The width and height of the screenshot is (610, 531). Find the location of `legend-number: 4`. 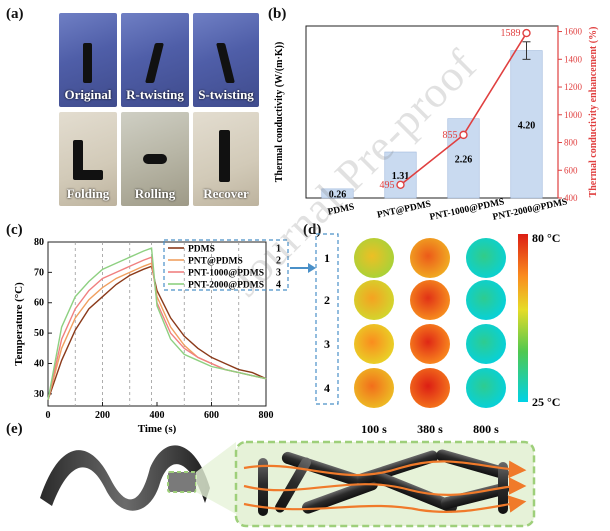

legend-number: 4 is located at coordinates (278, 285).